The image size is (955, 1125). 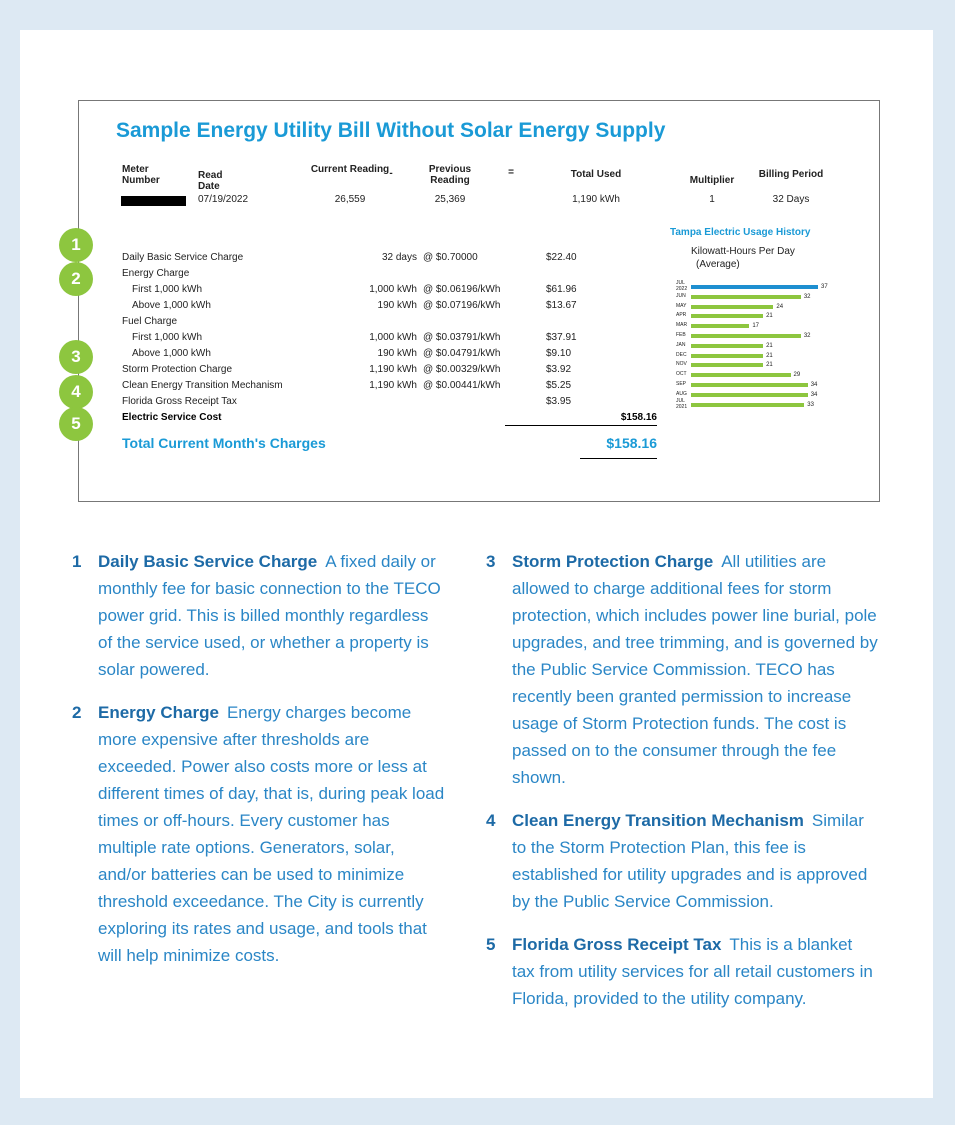 What do you see at coordinates (350, 169) in the screenshot?
I see `header-label: Current Reading` at bounding box center [350, 169].